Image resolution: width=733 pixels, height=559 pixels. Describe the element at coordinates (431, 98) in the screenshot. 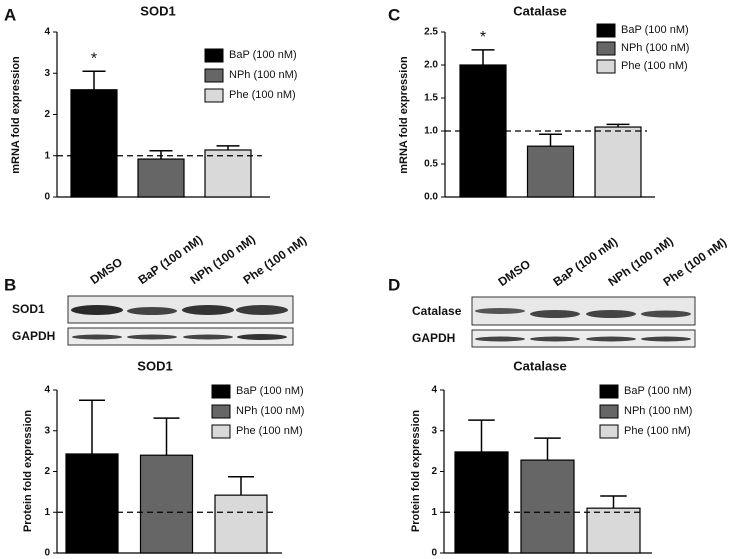

I see `y-tick-label: 1.5` at that location.